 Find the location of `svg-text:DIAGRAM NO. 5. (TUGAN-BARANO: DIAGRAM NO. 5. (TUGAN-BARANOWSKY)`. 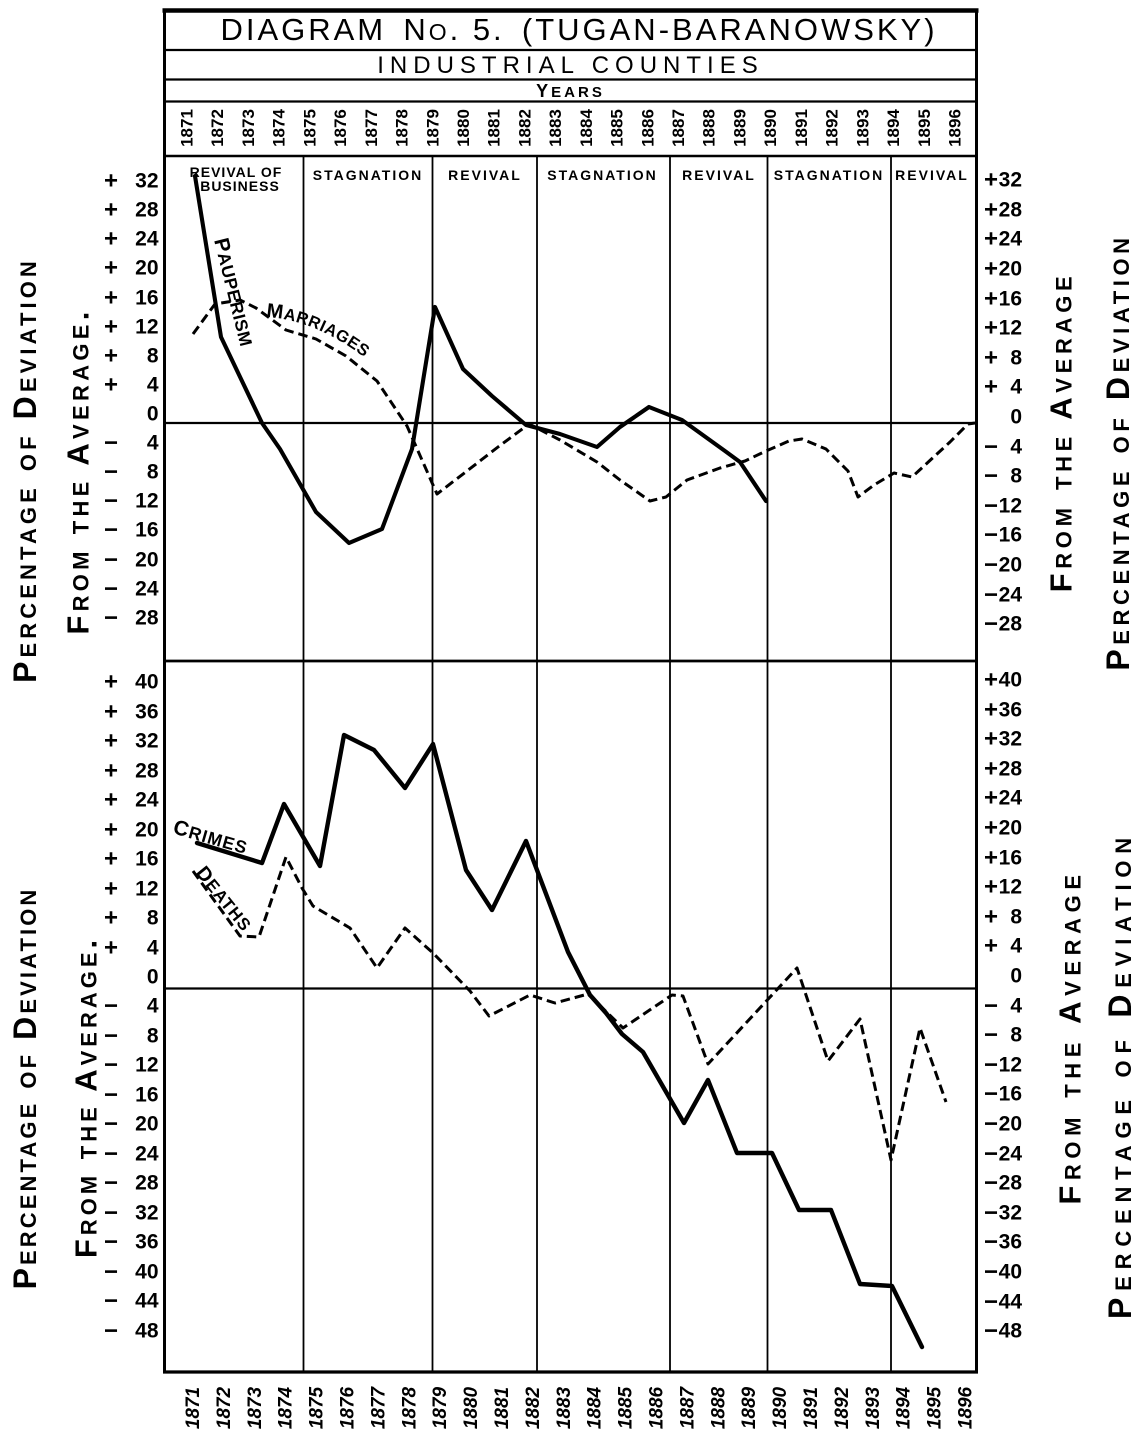

svg-text:DIAGRAM NO. 5. (TUGAN-BARANO: DIAGRAM NO. 5. (TUGAN-BARANOWSKY) is located at coordinates (578, 29).